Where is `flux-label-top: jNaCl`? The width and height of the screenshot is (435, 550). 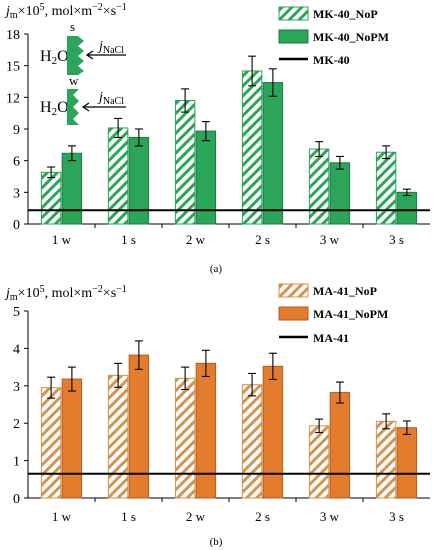
flux-label-top: jNaCl is located at coordinates (110, 47).